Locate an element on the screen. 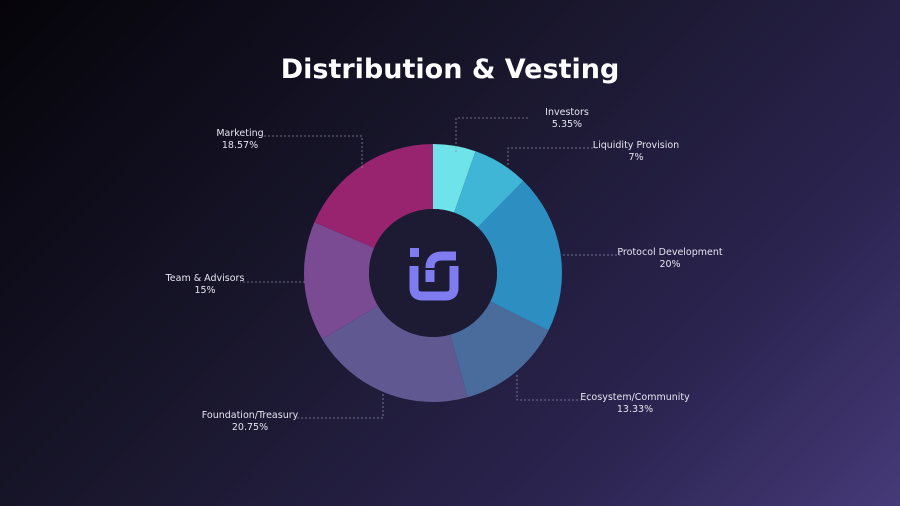 This screenshot has height=506, width=900. chart-title: Distribution & Vesting is located at coordinates (450, 69).